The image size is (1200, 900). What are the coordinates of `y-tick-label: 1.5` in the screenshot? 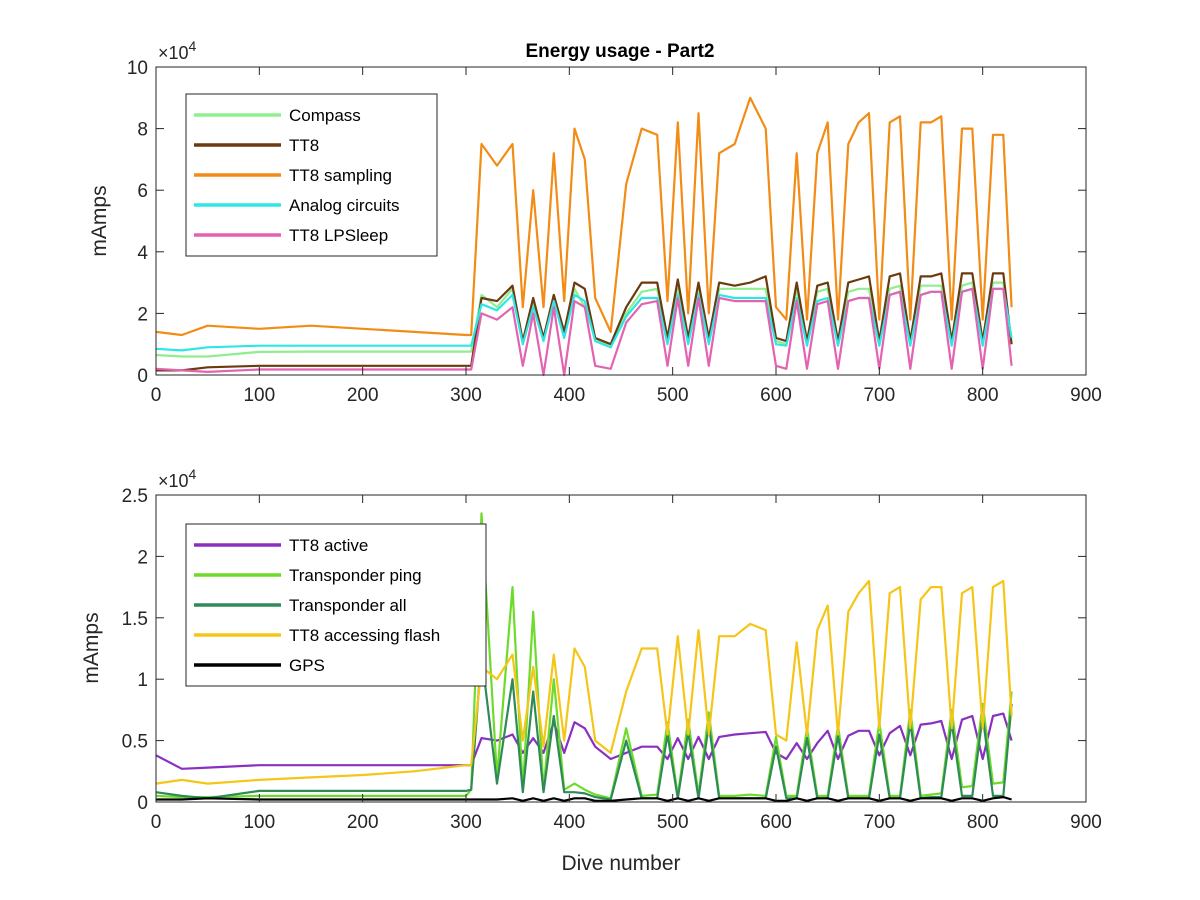 It's located at (135, 619).